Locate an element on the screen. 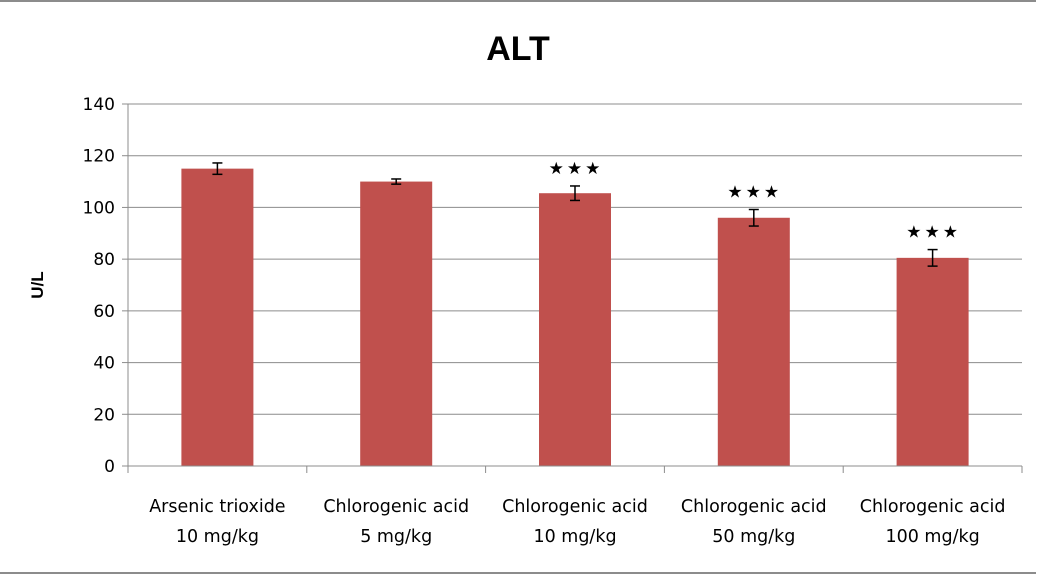 The height and width of the screenshot is (576, 1038). x-tick-label: 100 mg/kg is located at coordinates (932, 537).